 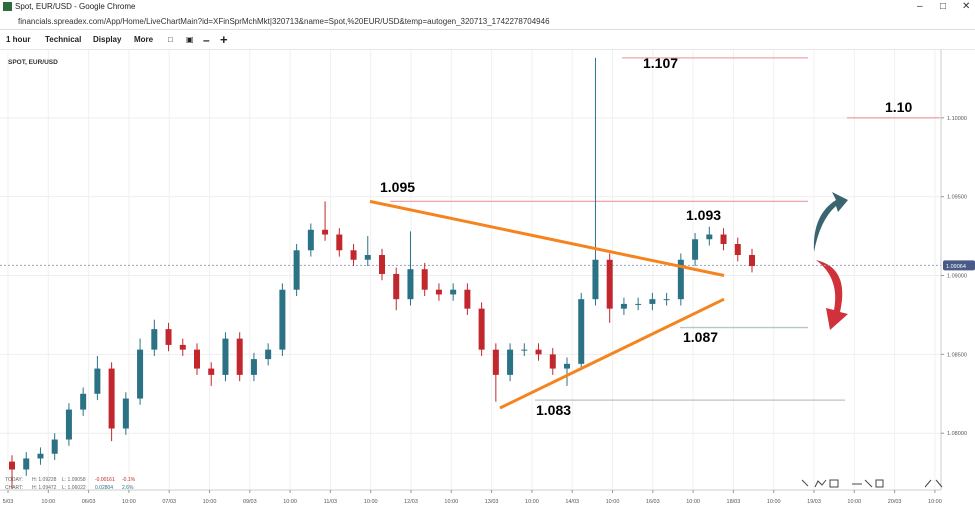 What do you see at coordinates (895, 502) in the screenshot?
I see `x-tick-label: 20/03` at bounding box center [895, 502].